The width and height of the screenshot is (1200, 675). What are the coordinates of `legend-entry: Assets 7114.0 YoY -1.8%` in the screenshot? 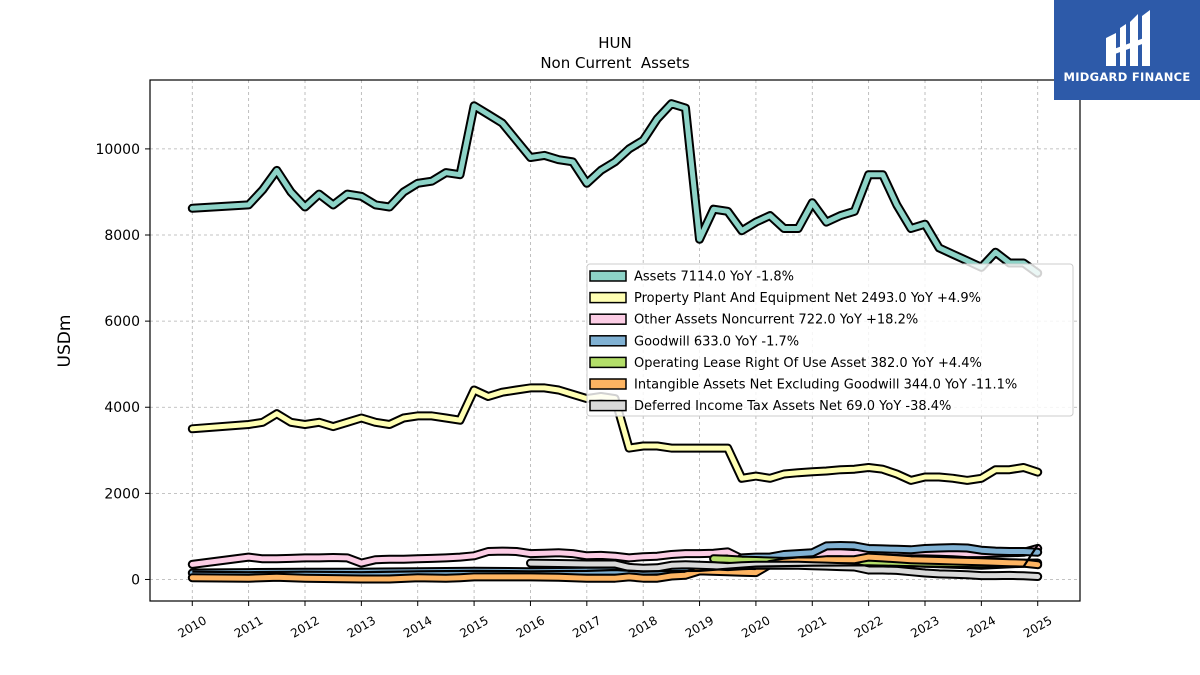 It's located at (714, 277).